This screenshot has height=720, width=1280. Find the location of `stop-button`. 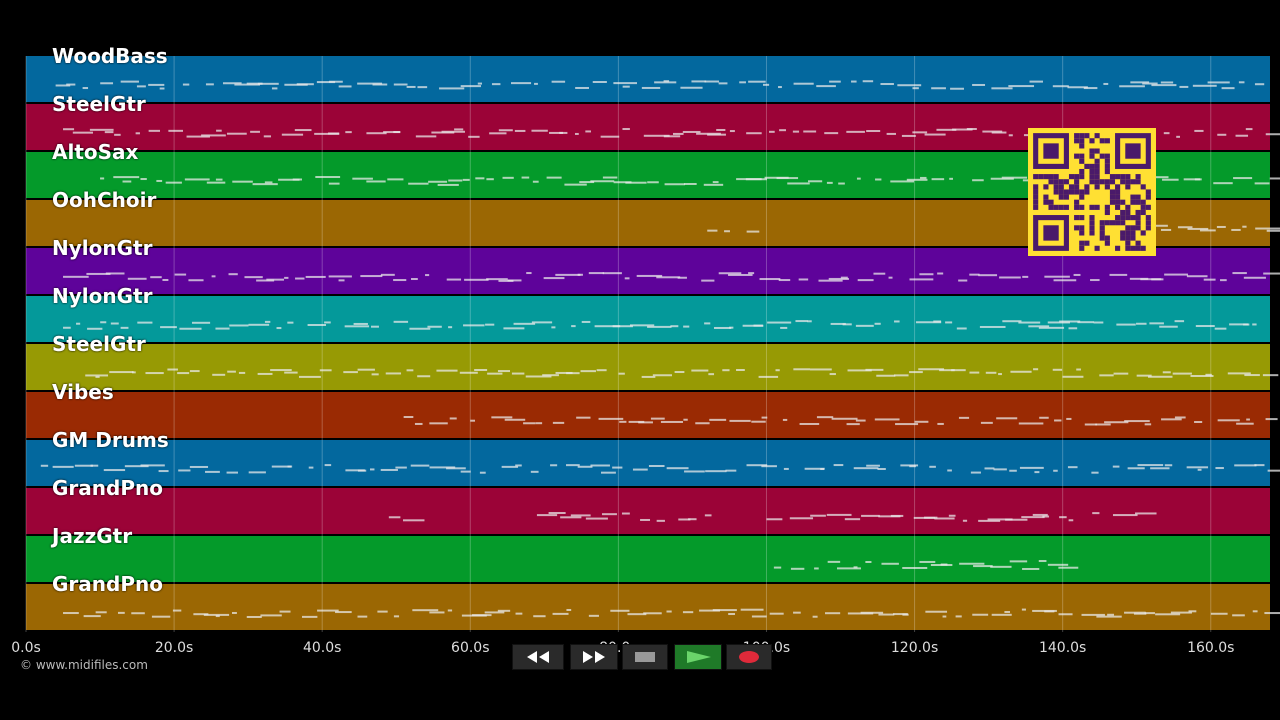

stop-button is located at coordinates (645, 657).